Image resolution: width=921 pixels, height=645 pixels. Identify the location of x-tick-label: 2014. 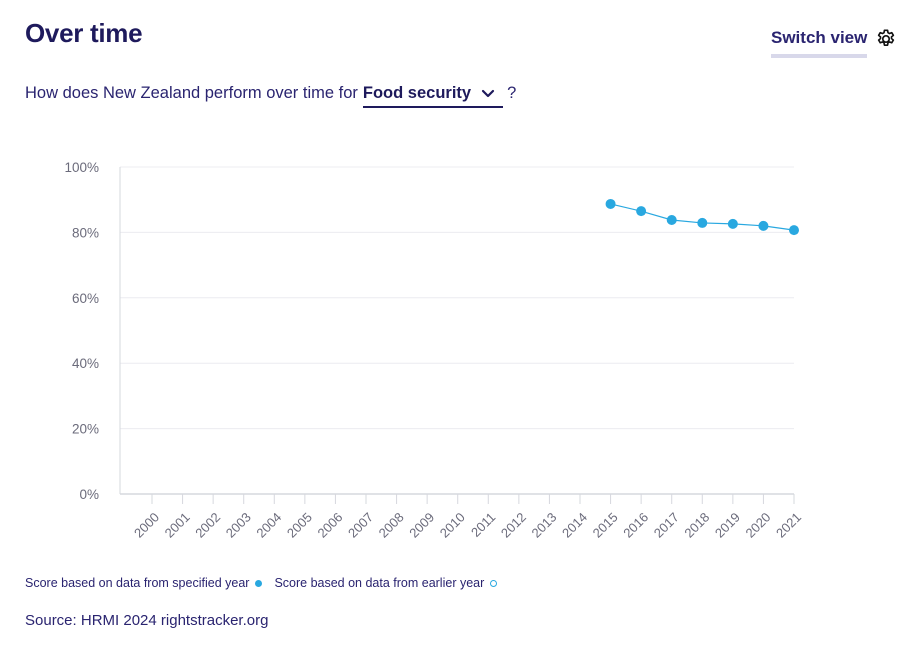
(574, 525).